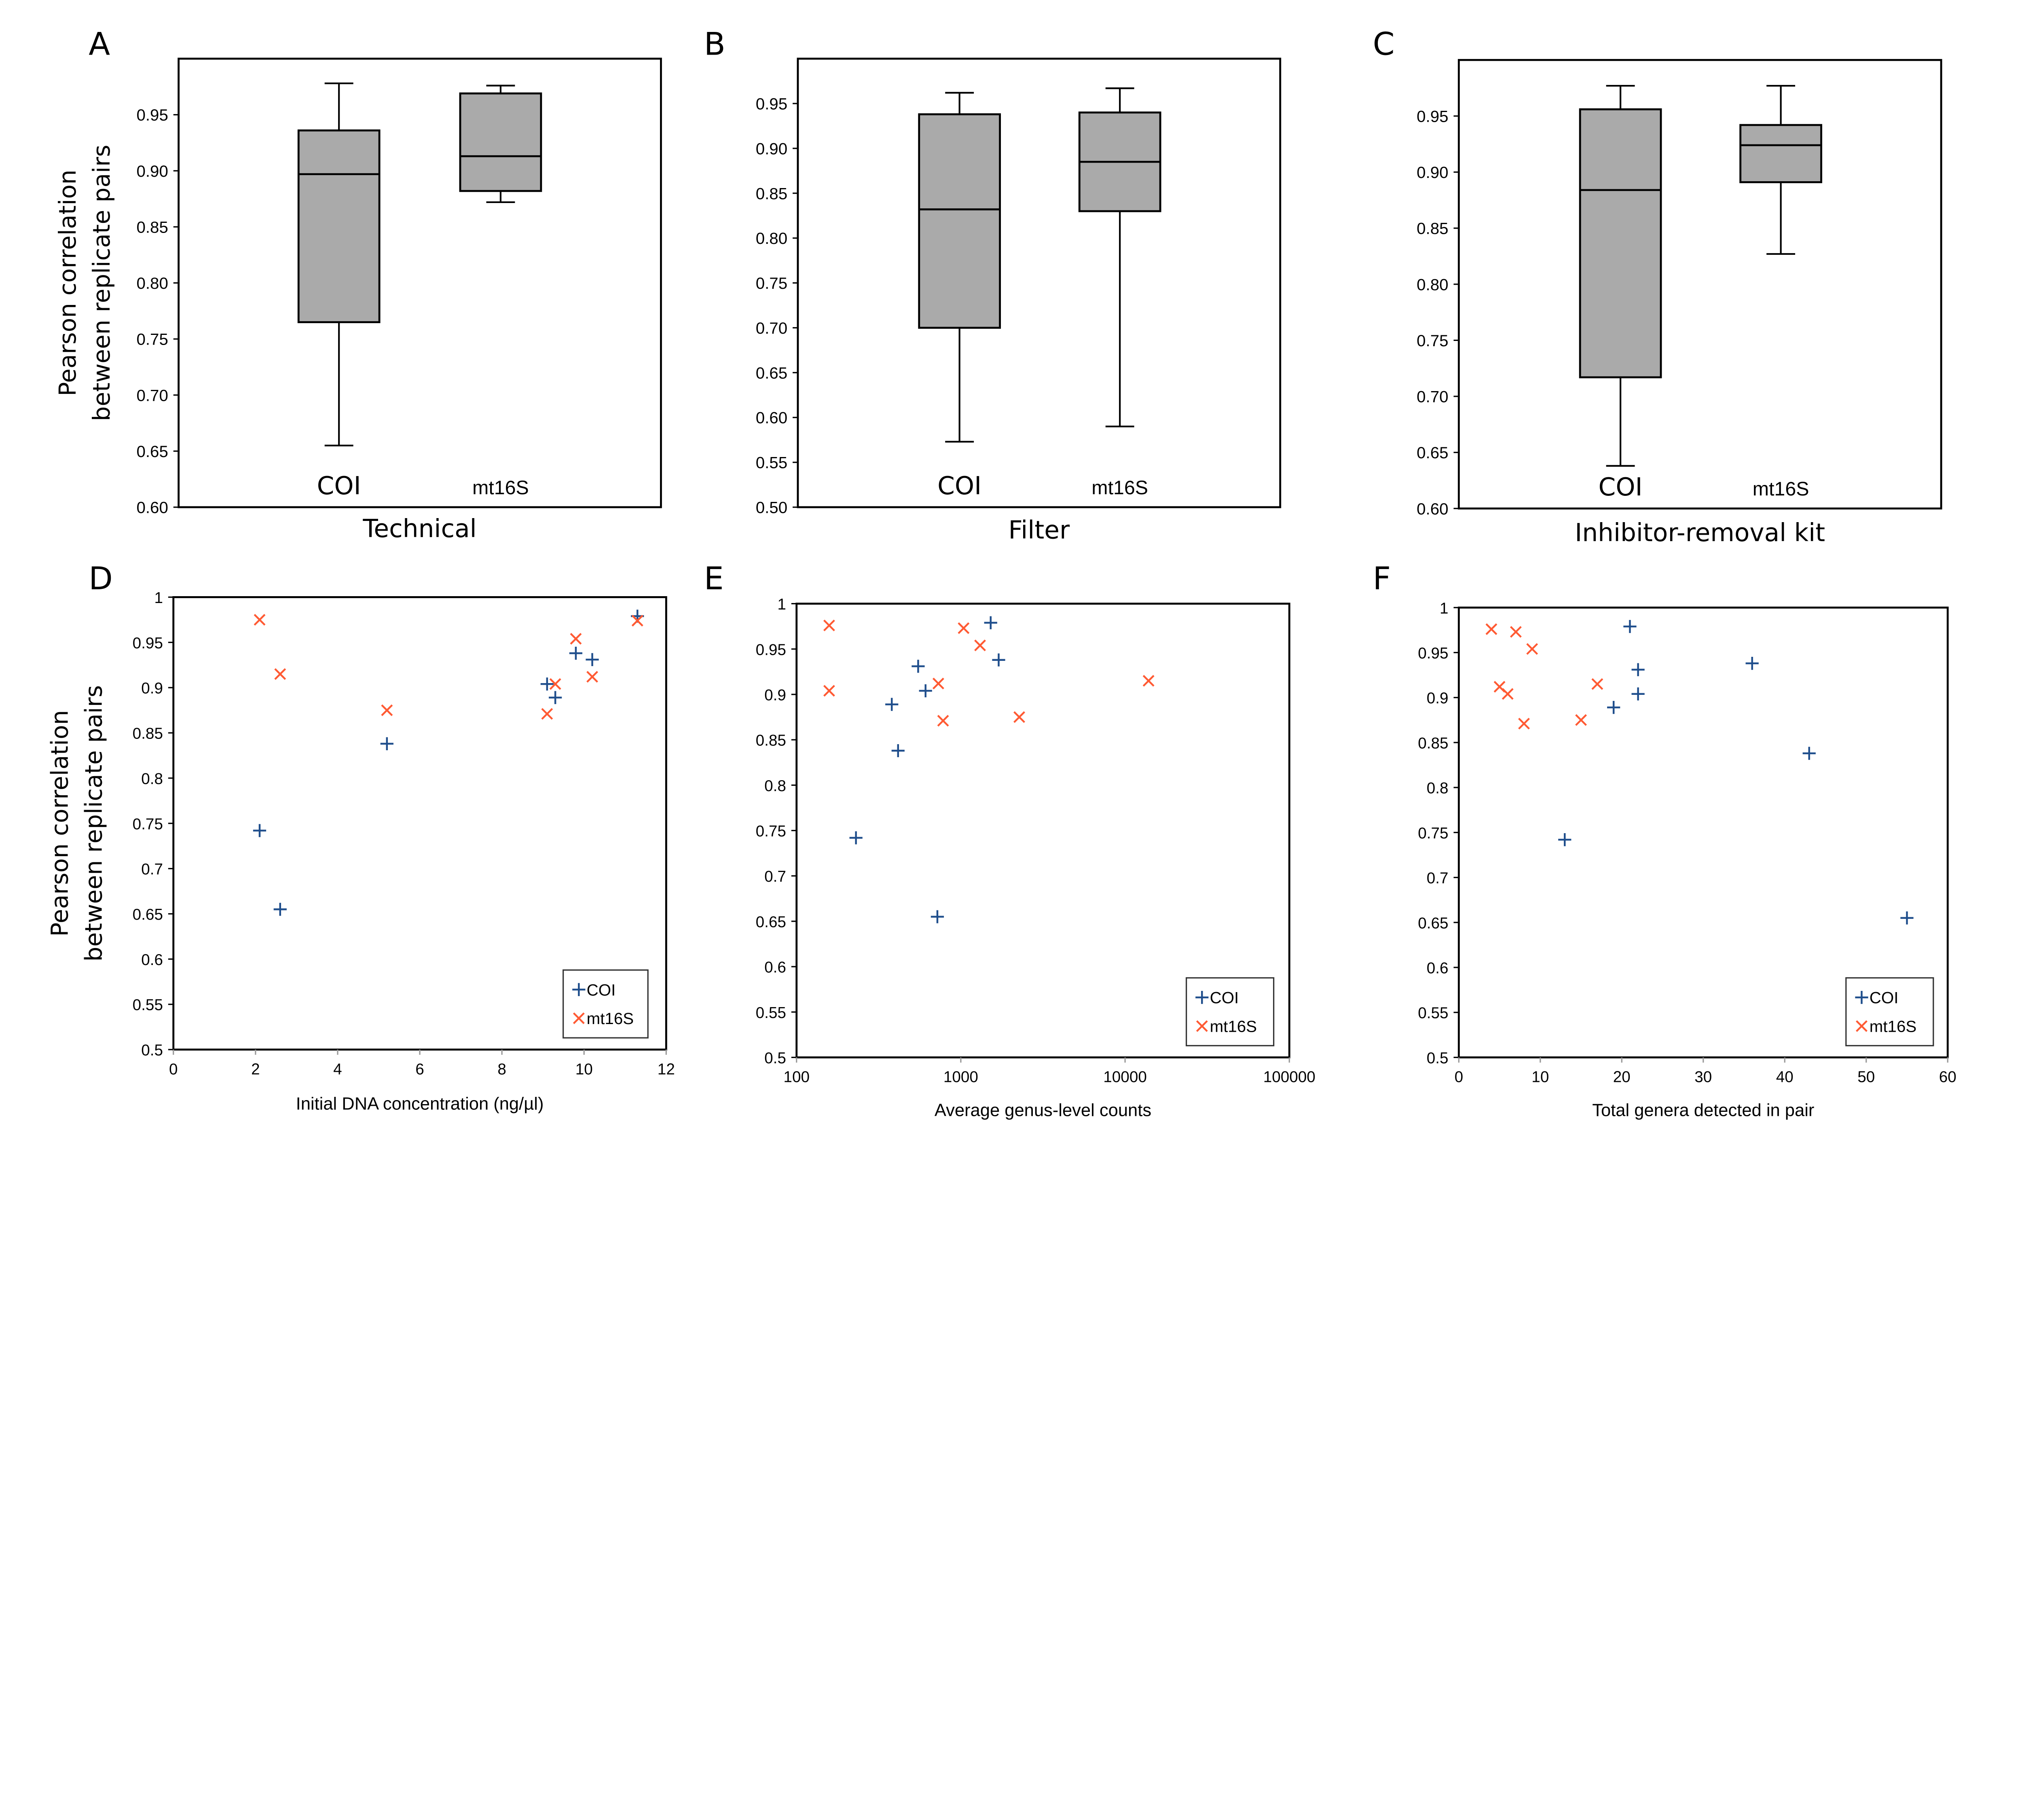 This screenshot has height=1820, width=2022. Describe the element at coordinates (1433, 653) in the screenshot. I see `y-tick-label: 0.95` at that location.